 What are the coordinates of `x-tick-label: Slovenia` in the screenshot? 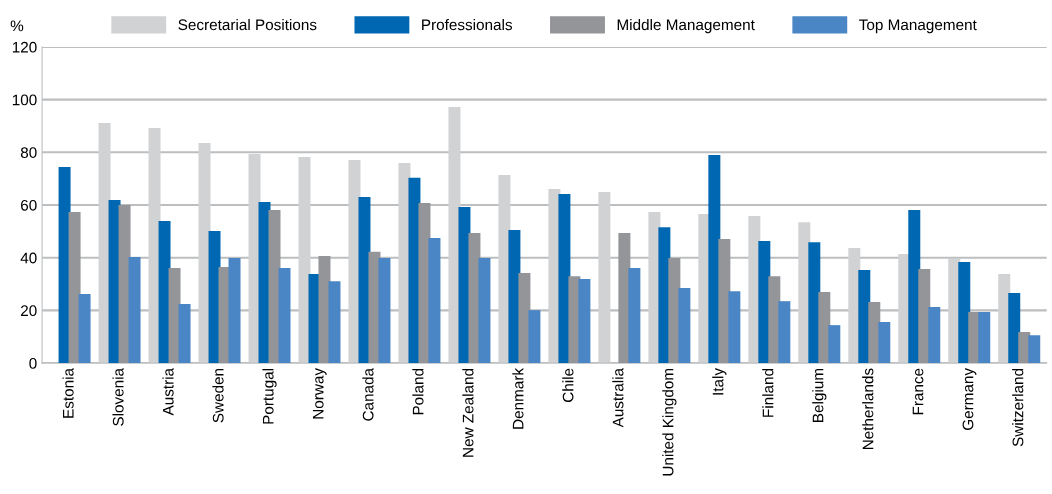 It's located at (118, 396).